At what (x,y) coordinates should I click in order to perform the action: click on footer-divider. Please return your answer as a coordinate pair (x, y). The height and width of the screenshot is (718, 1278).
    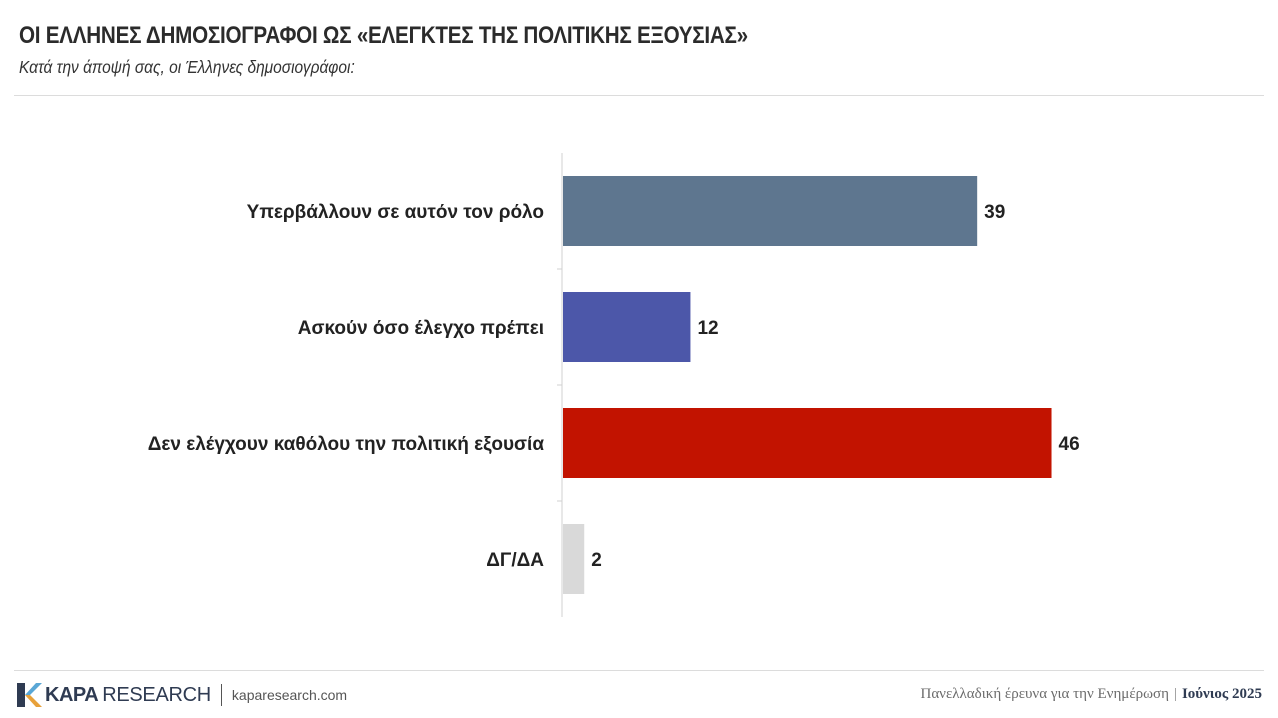
    Looking at the image, I should click on (639, 670).